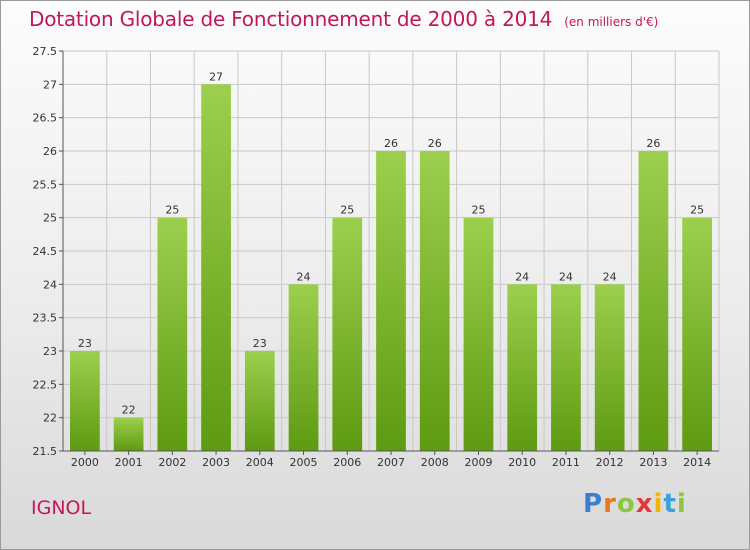  I want to click on logo-letter: o, so click(626, 504).